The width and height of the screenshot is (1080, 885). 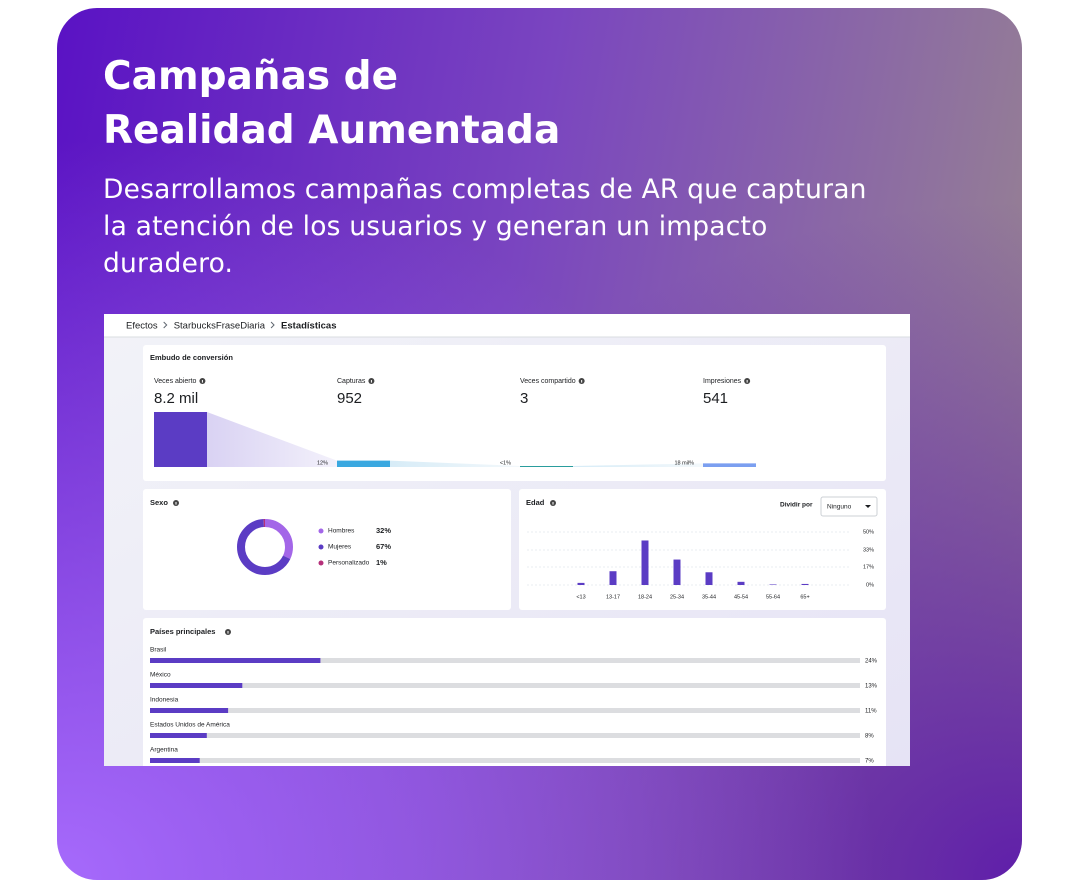 What do you see at coordinates (175, 381) in the screenshot?
I see `metric-label: Veces abierto` at bounding box center [175, 381].